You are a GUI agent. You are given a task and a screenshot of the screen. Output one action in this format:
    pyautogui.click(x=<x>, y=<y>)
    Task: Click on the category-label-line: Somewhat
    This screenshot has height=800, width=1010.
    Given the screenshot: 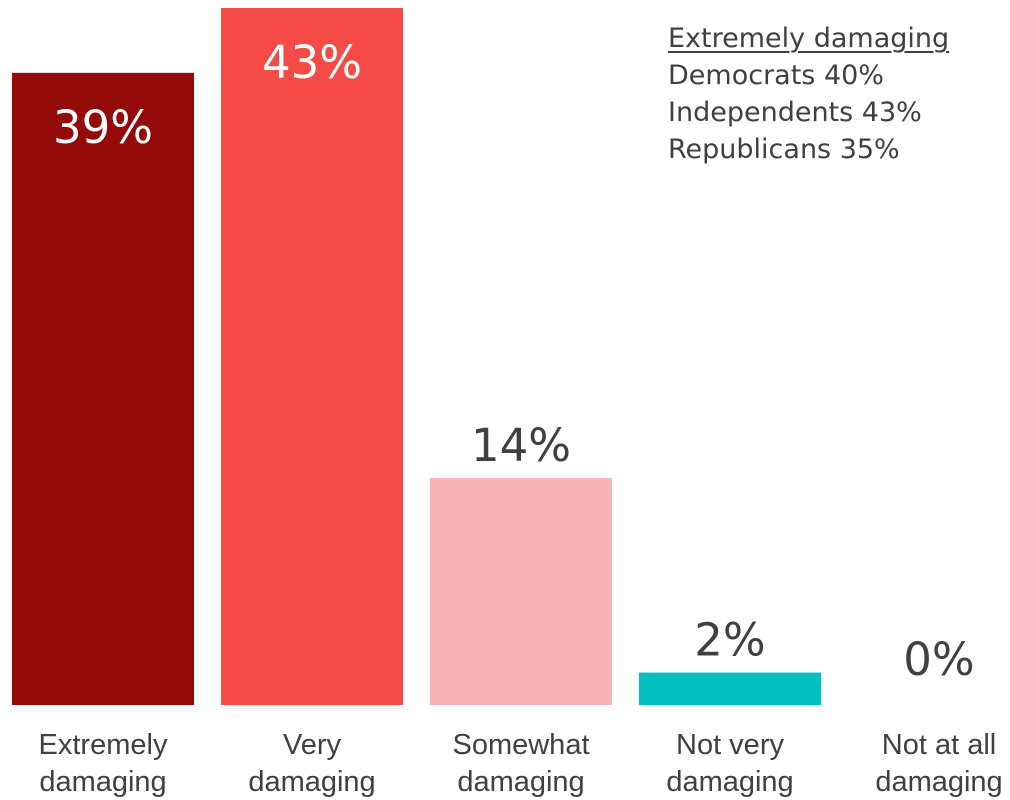 What is the action you would take?
    pyautogui.click(x=520, y=745)
    